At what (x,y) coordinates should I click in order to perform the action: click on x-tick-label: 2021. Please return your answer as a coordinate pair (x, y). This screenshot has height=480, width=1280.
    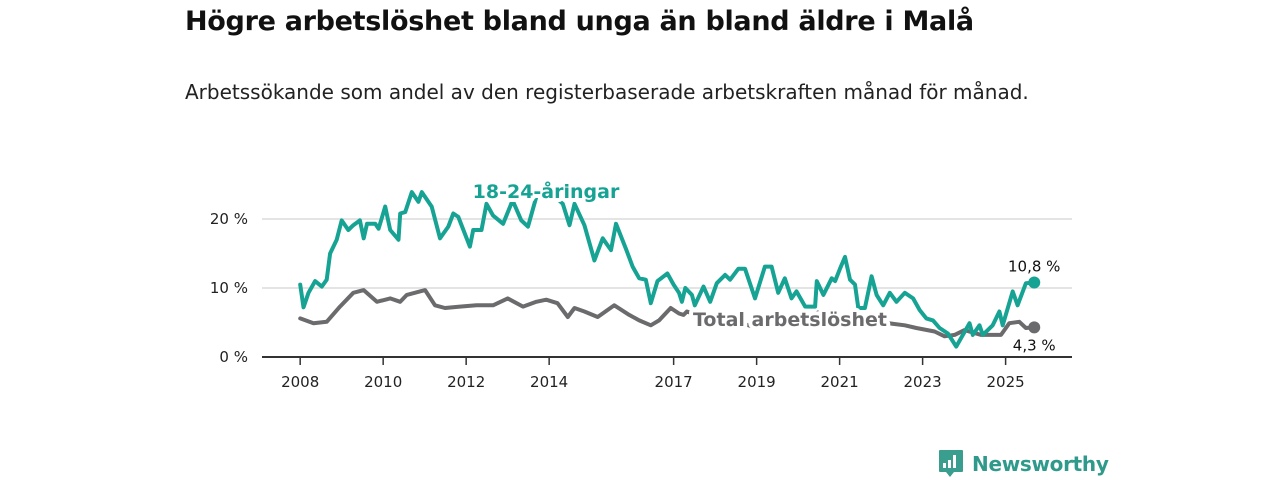
    Looking at the image, I should click on (840, 382).